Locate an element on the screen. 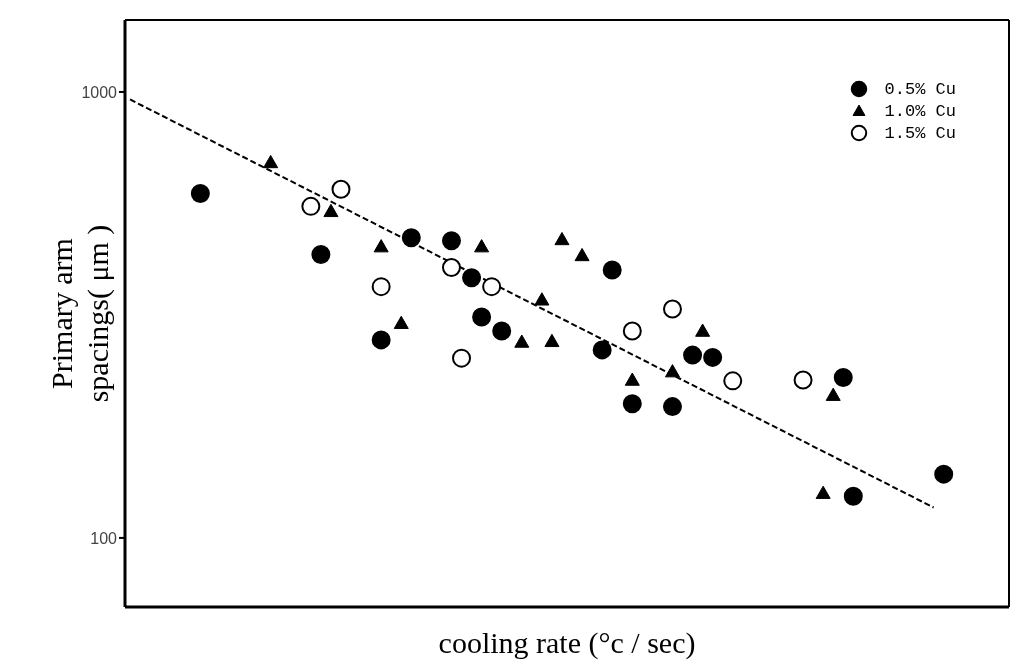 Image resolution: width=1019 pixels, height=671 pixels. legend-label: 1.0% Cu is located at coordinates (920, 111).